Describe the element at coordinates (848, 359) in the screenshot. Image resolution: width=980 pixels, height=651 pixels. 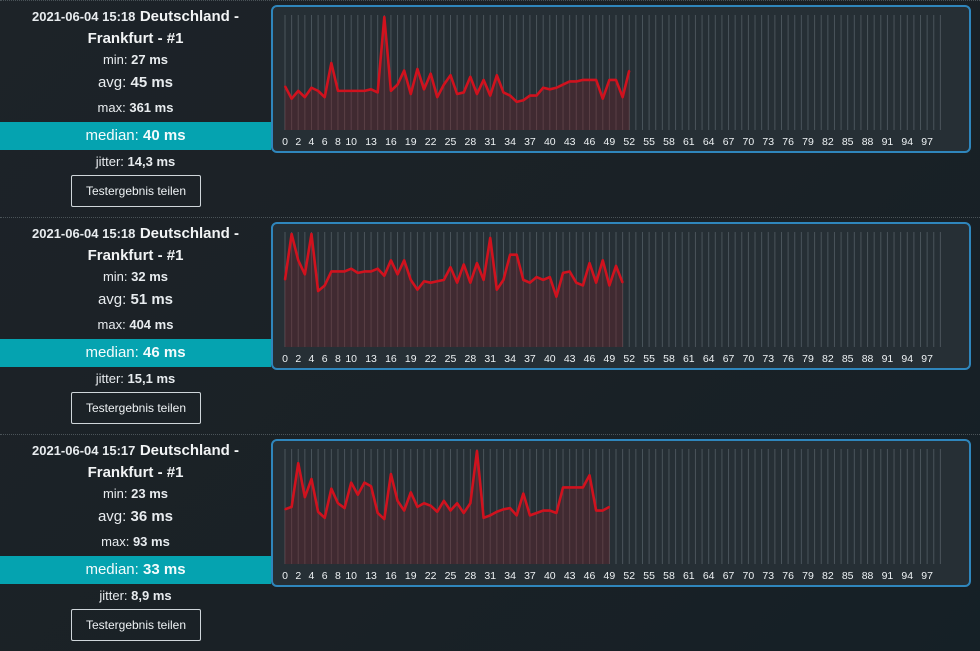
I see `x-tick-label: 85` at that location.